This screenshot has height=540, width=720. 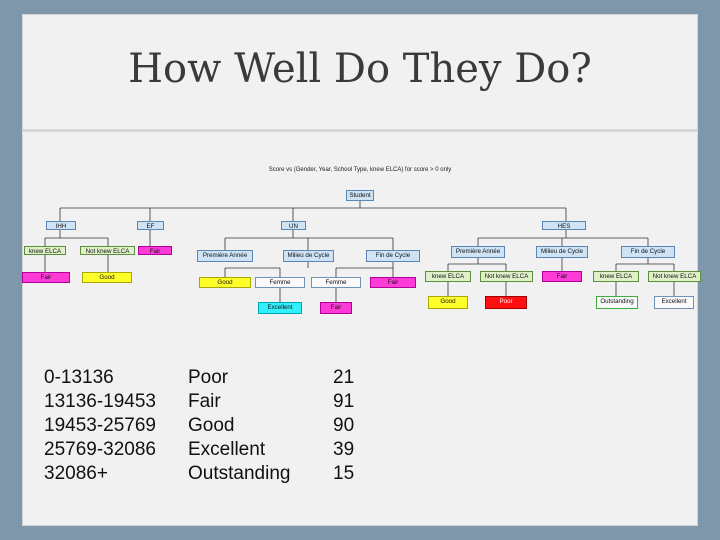 What do you see at coordinates (227, 449) in the screenshot?
I see `grade-excellent: Excellent` at bounding box center [227, 449].